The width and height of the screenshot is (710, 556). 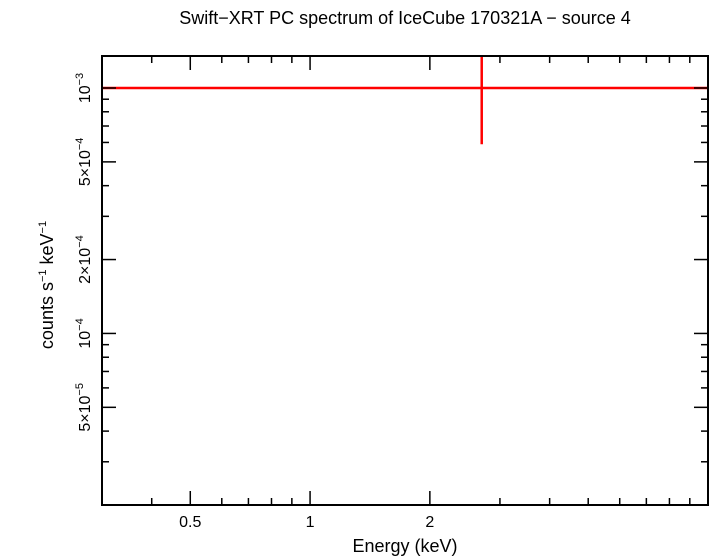 I want to click on y-tick-labels: 10−35×10−42×10−410−45×10−5, so click(x=84, y=252).